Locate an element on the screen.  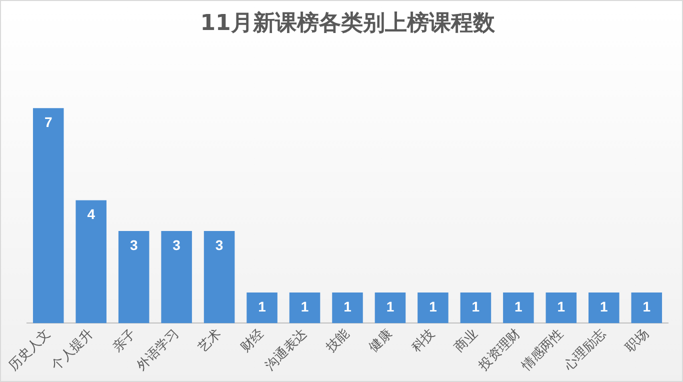
x-tick-label: 职场 is located at coordinates (637, 341).